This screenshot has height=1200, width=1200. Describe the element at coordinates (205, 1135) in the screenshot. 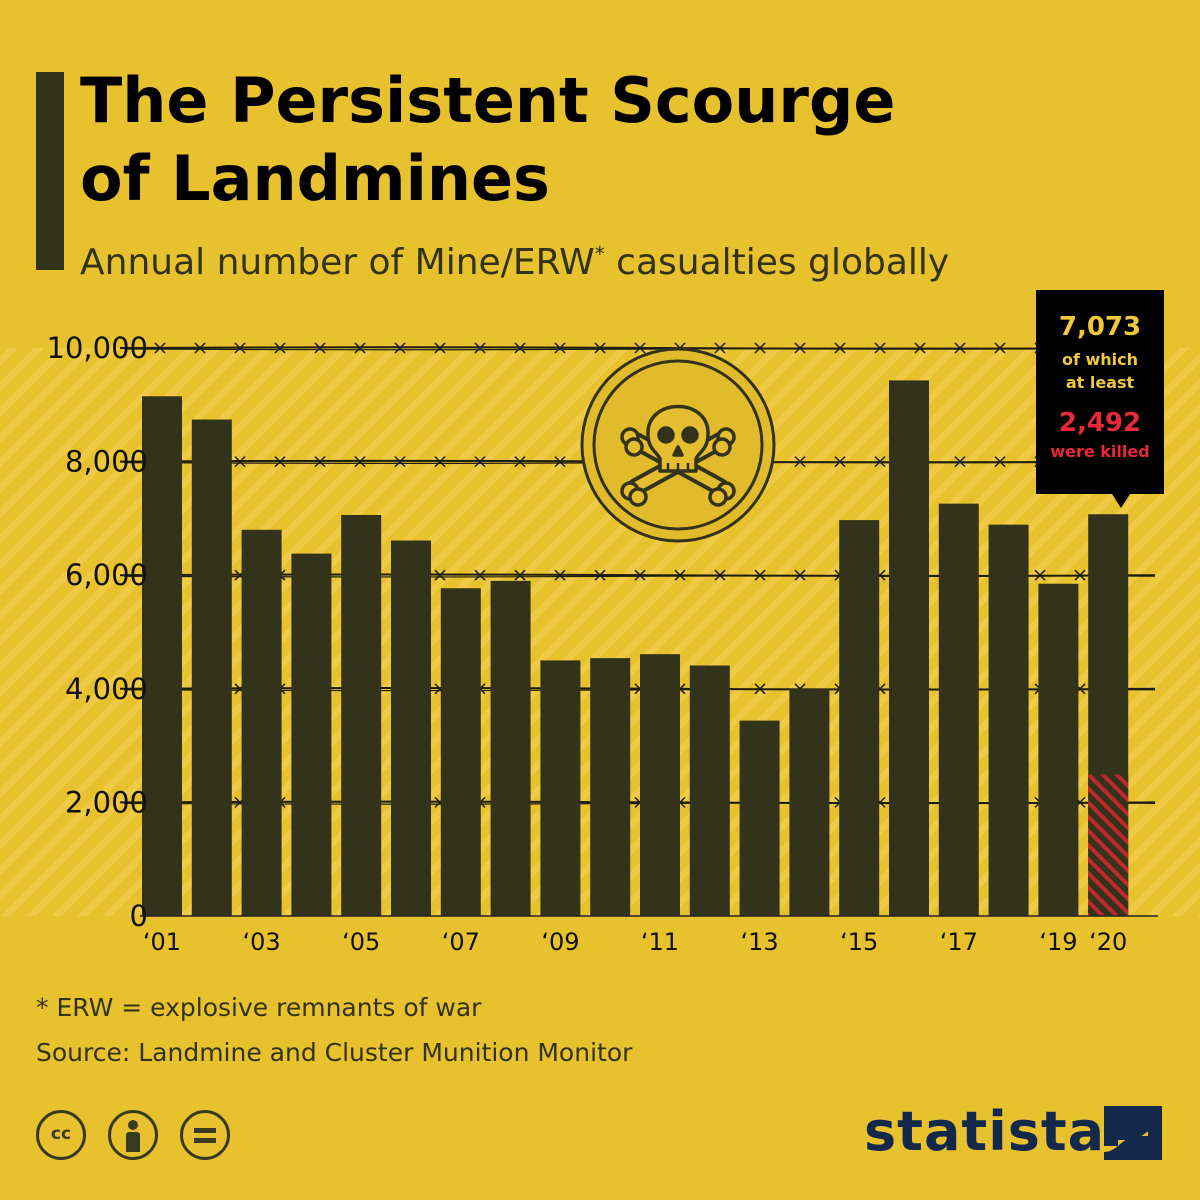

I see `no-derivatives-icon` at that location.